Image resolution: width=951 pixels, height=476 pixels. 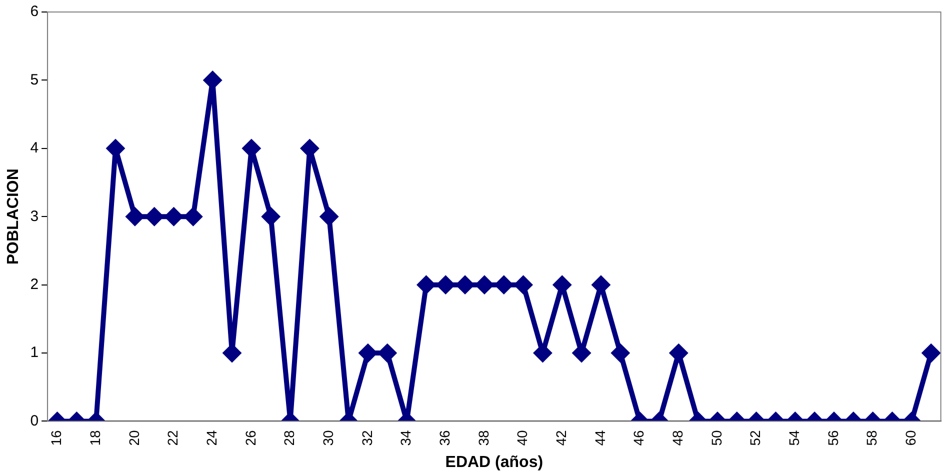 What do you see at coordinates (638, 438) in the screenshot?
I see `x-tick-label: 46` at bounding box center [638, 438].